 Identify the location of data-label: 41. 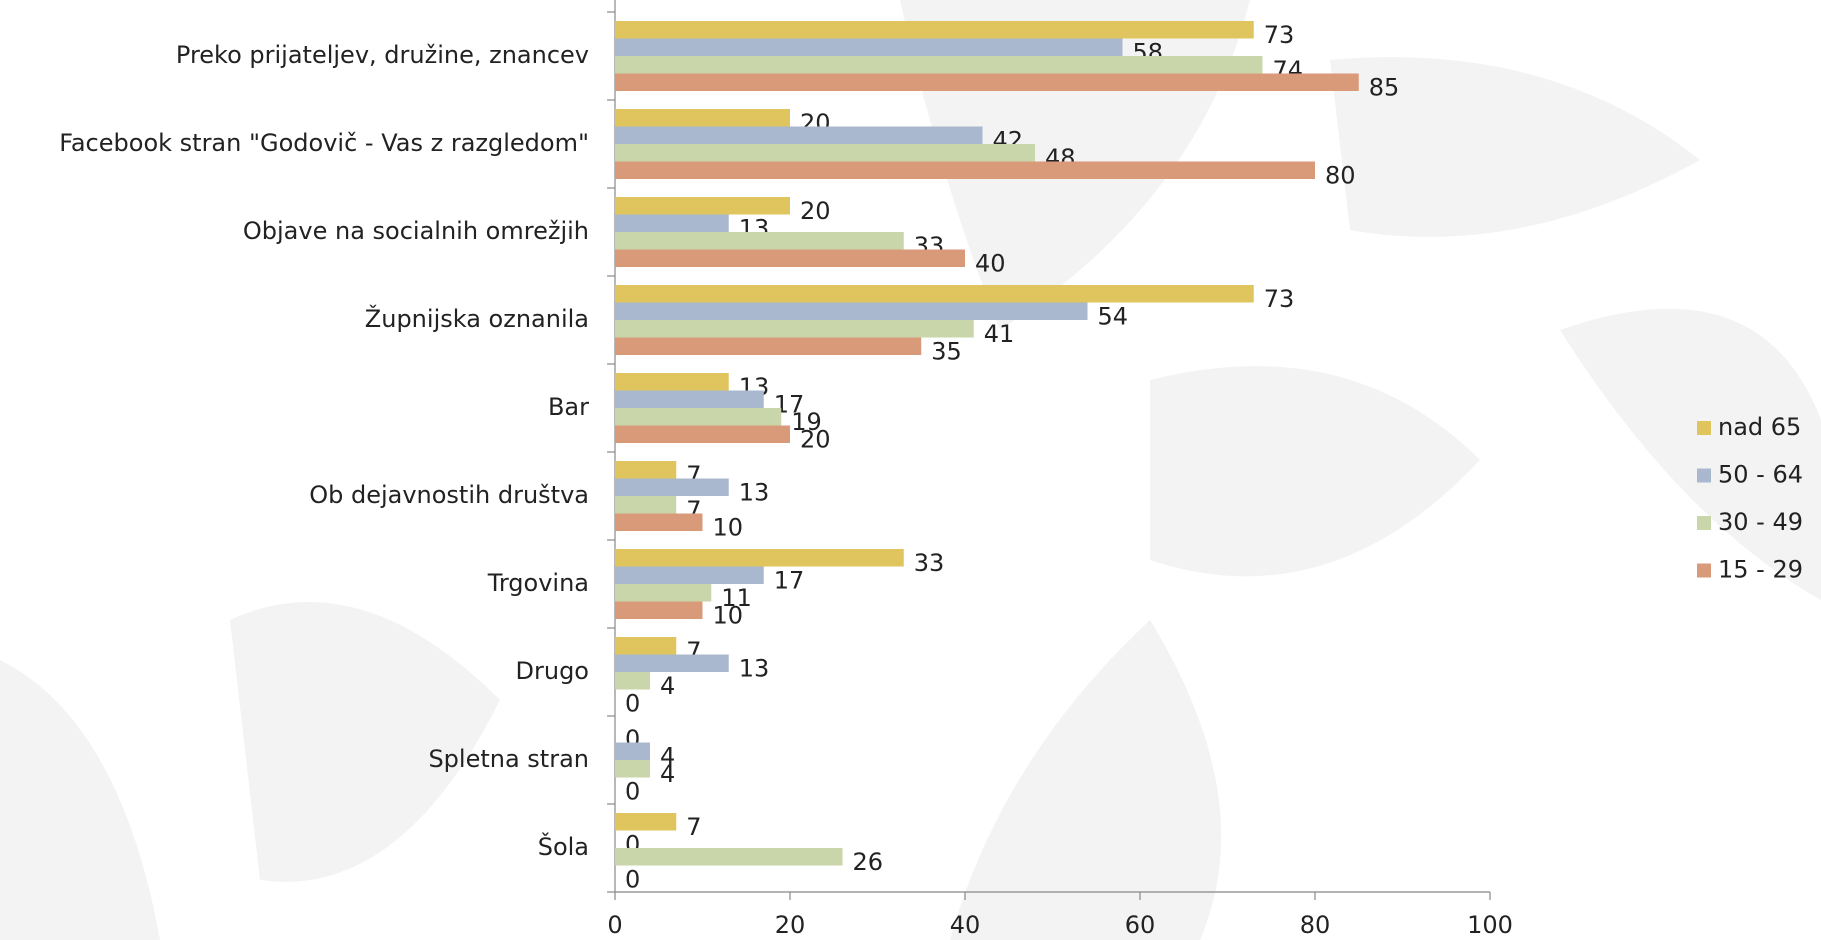
(999, 334).